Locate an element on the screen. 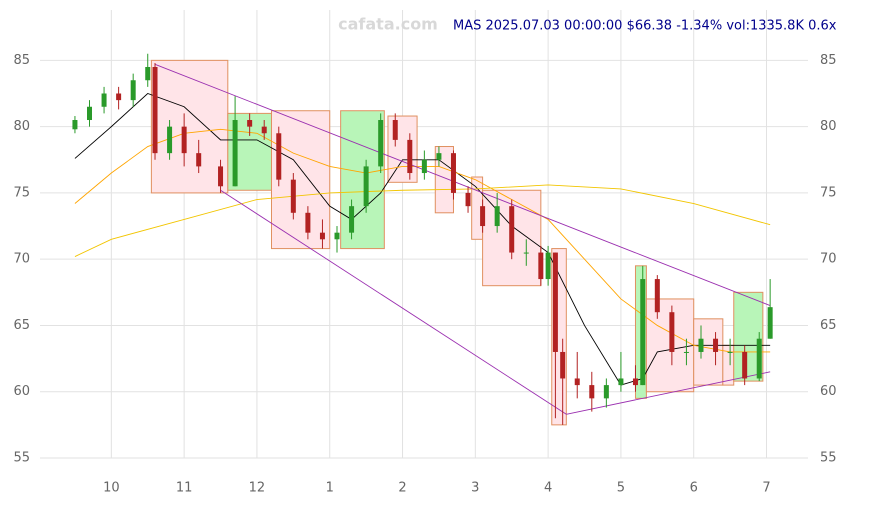 The height and width of the screenshot is (505, 871). y-tick-label-right: 55 is located at coordinates (828, 458).